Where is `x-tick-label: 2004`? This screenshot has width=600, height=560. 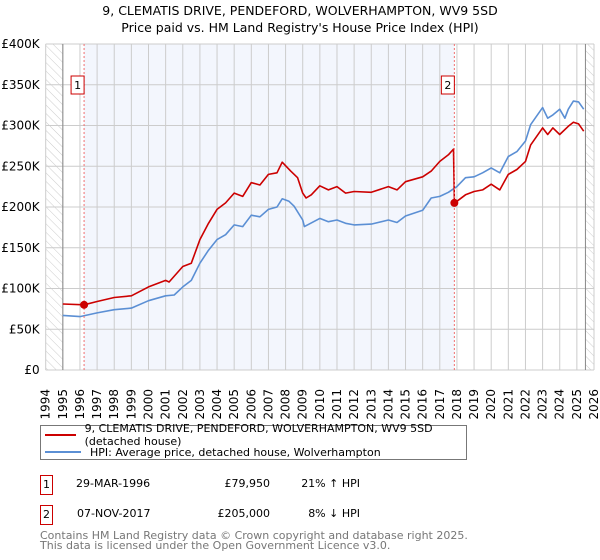
x-tick-label: 2004 is located at coordinates (217, 404).